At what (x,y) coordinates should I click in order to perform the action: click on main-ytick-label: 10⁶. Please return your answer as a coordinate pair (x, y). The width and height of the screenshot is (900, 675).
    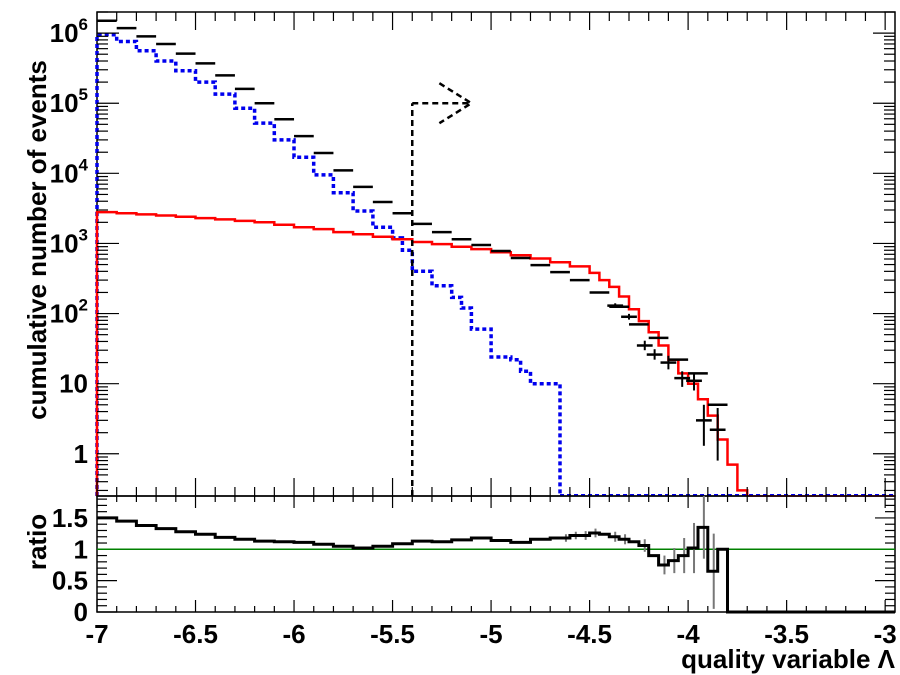
    Looking at the image, I should click on (69, 31).